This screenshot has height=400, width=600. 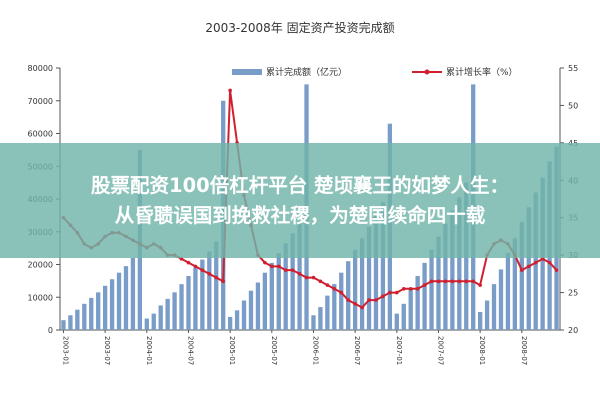 I want to click on x-axis-tick-label: 2007-01, so click(x=399, y=350).